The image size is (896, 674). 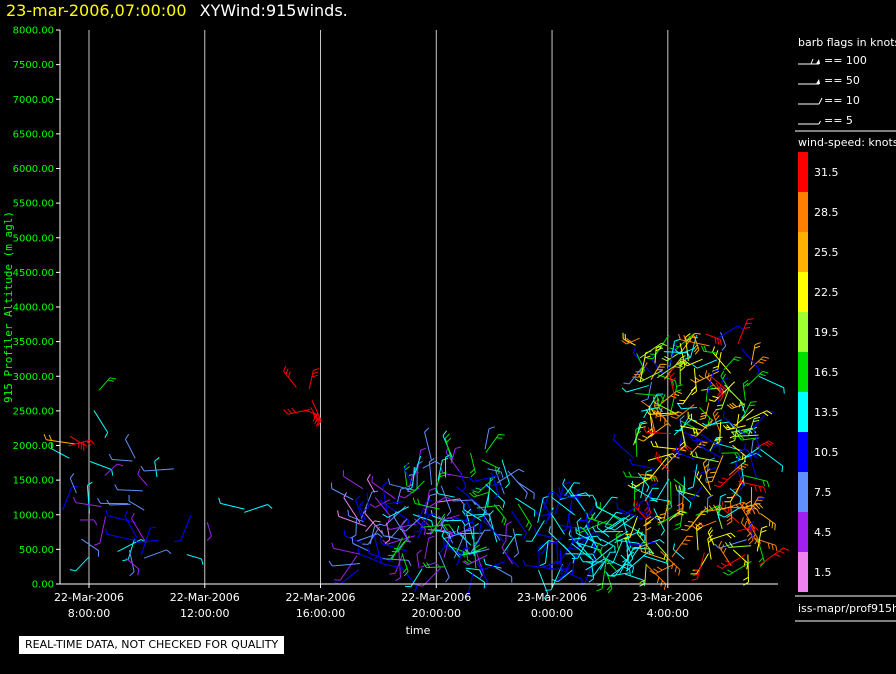 I want to click on x-axis-label: time, so click(x=418, y=630).